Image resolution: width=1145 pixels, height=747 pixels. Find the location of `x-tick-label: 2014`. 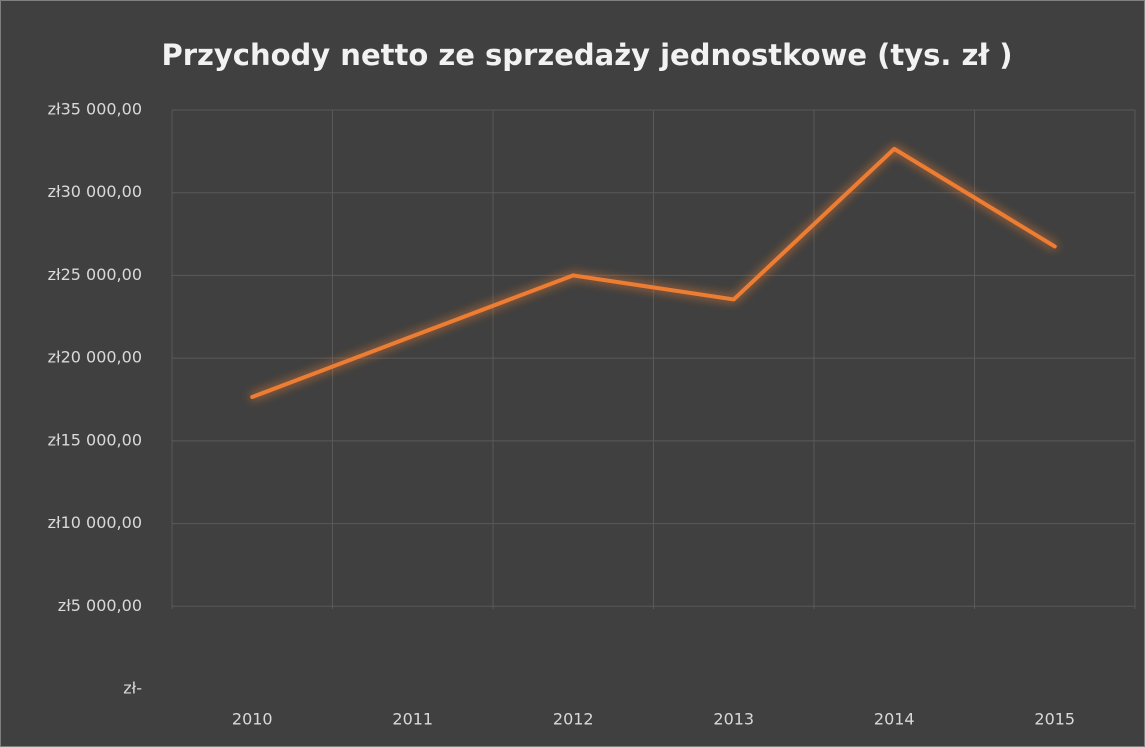

x-tick-label: 2014 is located at coordinates (894, 719).